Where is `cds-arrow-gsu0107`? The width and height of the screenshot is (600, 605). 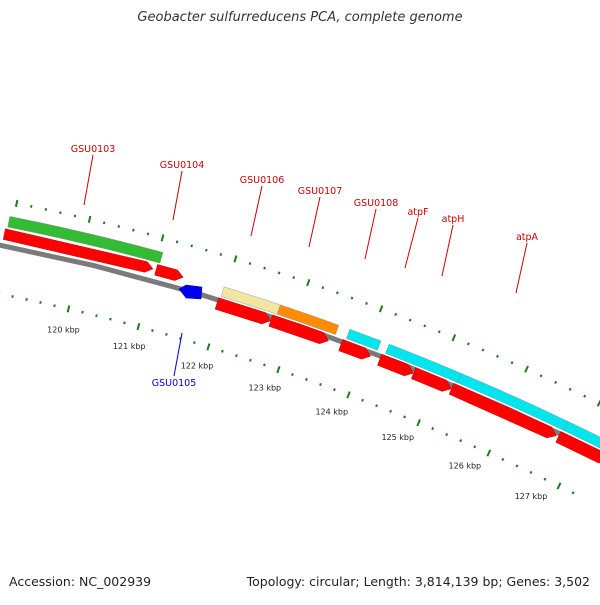 cds-arrow-gsu0107 is located at coordinates (298, 329).